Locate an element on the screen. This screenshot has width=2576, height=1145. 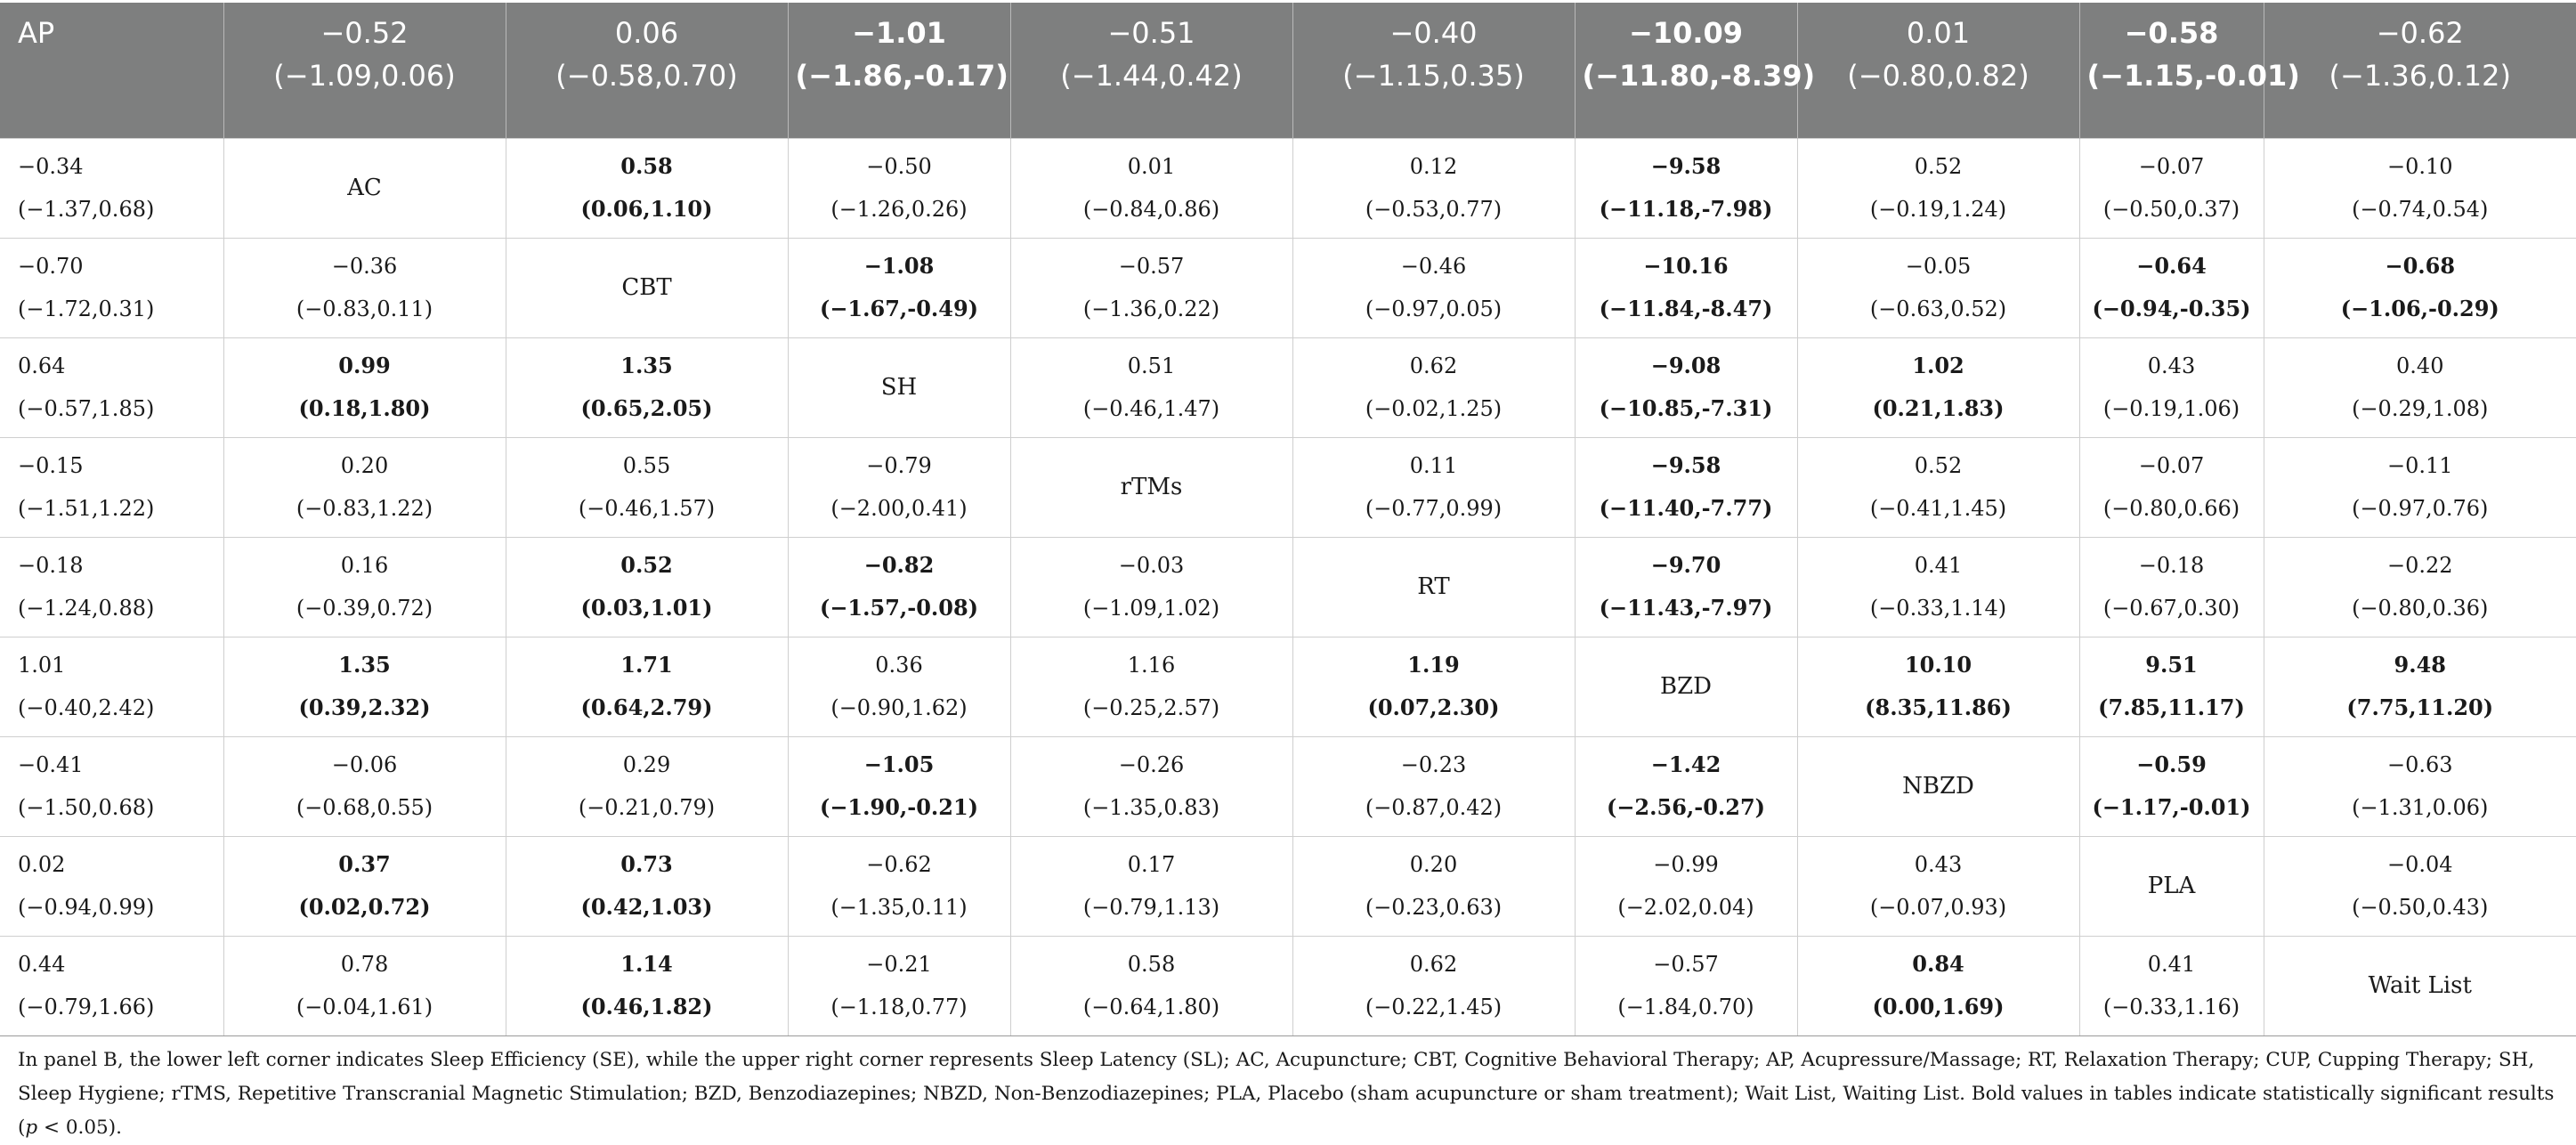
estimate-cell: −0.46 (−0.97,0.05) is located at coordinates (1434, 287).